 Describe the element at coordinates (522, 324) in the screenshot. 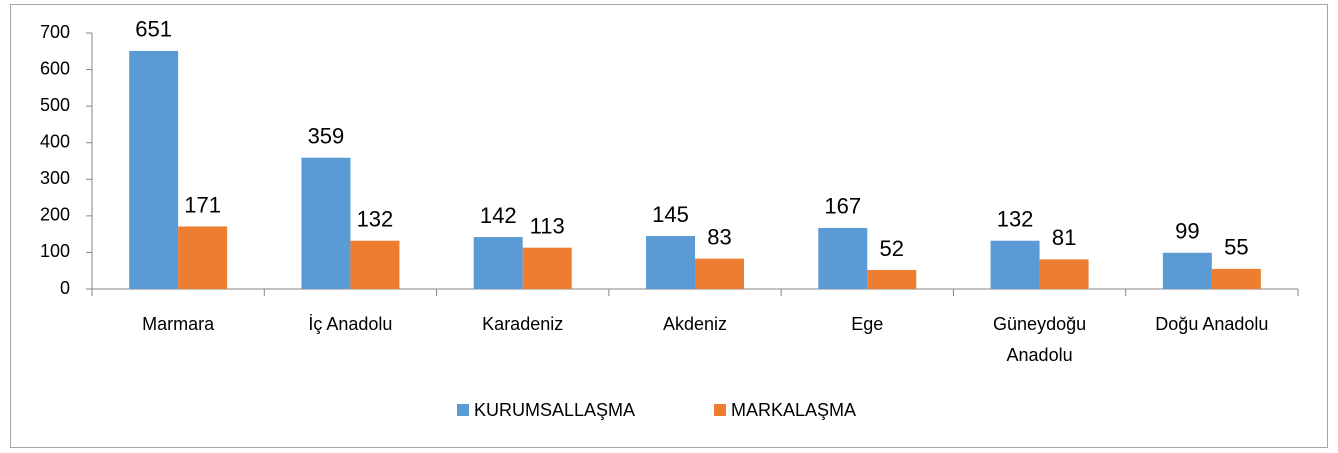

I see `x-tick-label: Karadeniz` at that location.